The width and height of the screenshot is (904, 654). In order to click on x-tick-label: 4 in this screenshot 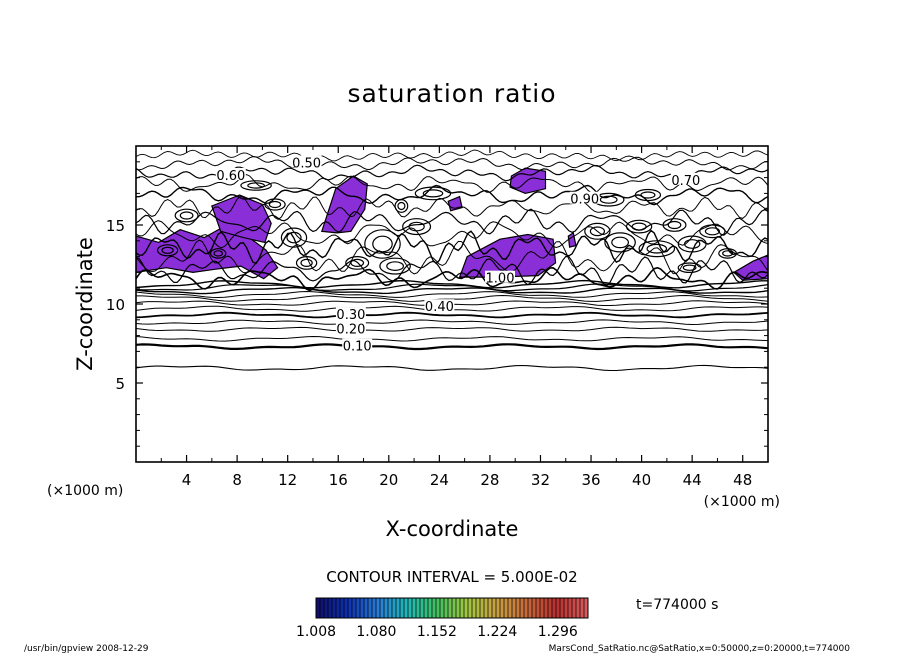, I will do `click(187, 480)`.